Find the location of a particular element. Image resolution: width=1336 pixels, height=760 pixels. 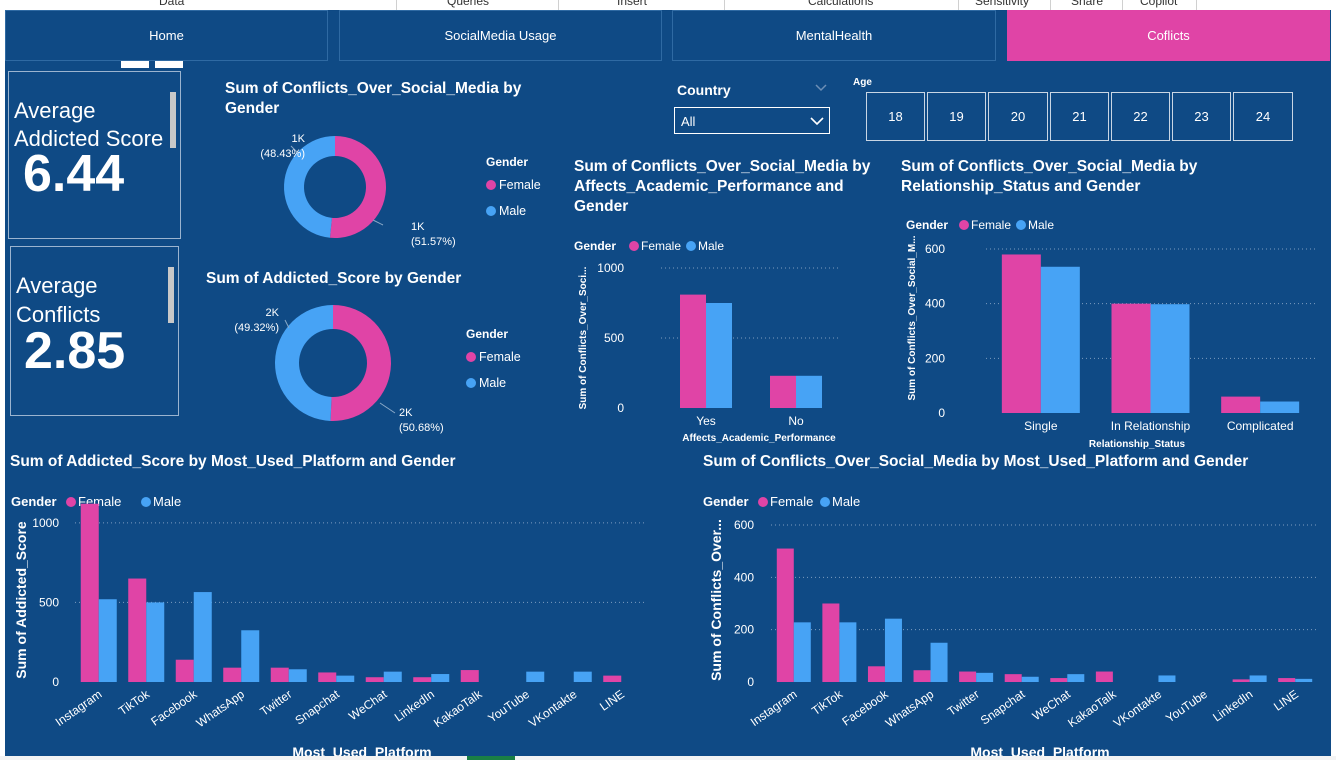

age-option-18: 18 is located at coordinates (895, 116).